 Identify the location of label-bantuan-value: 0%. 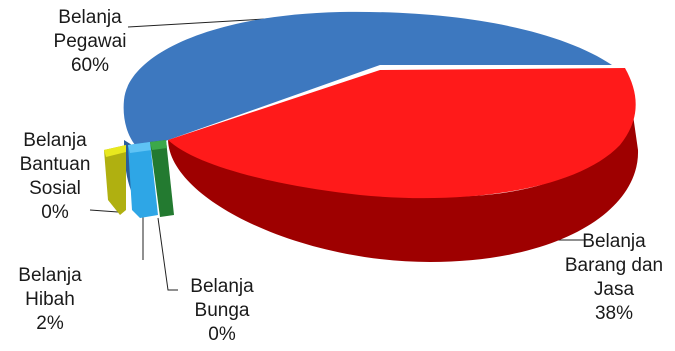
(55, 212).